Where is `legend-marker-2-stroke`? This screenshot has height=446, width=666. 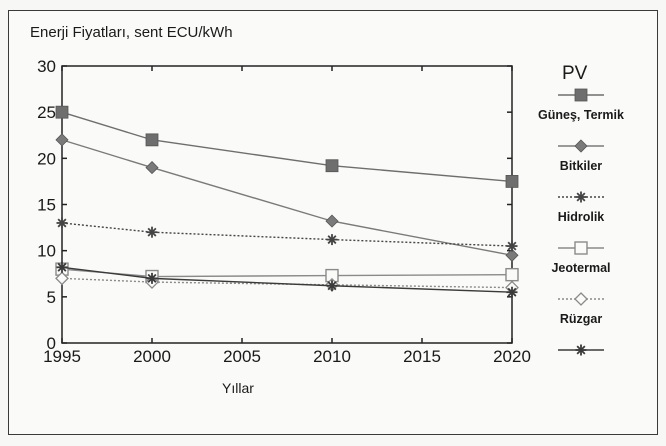 legend-marker-2-stroke is located at coordinates (581, 197).